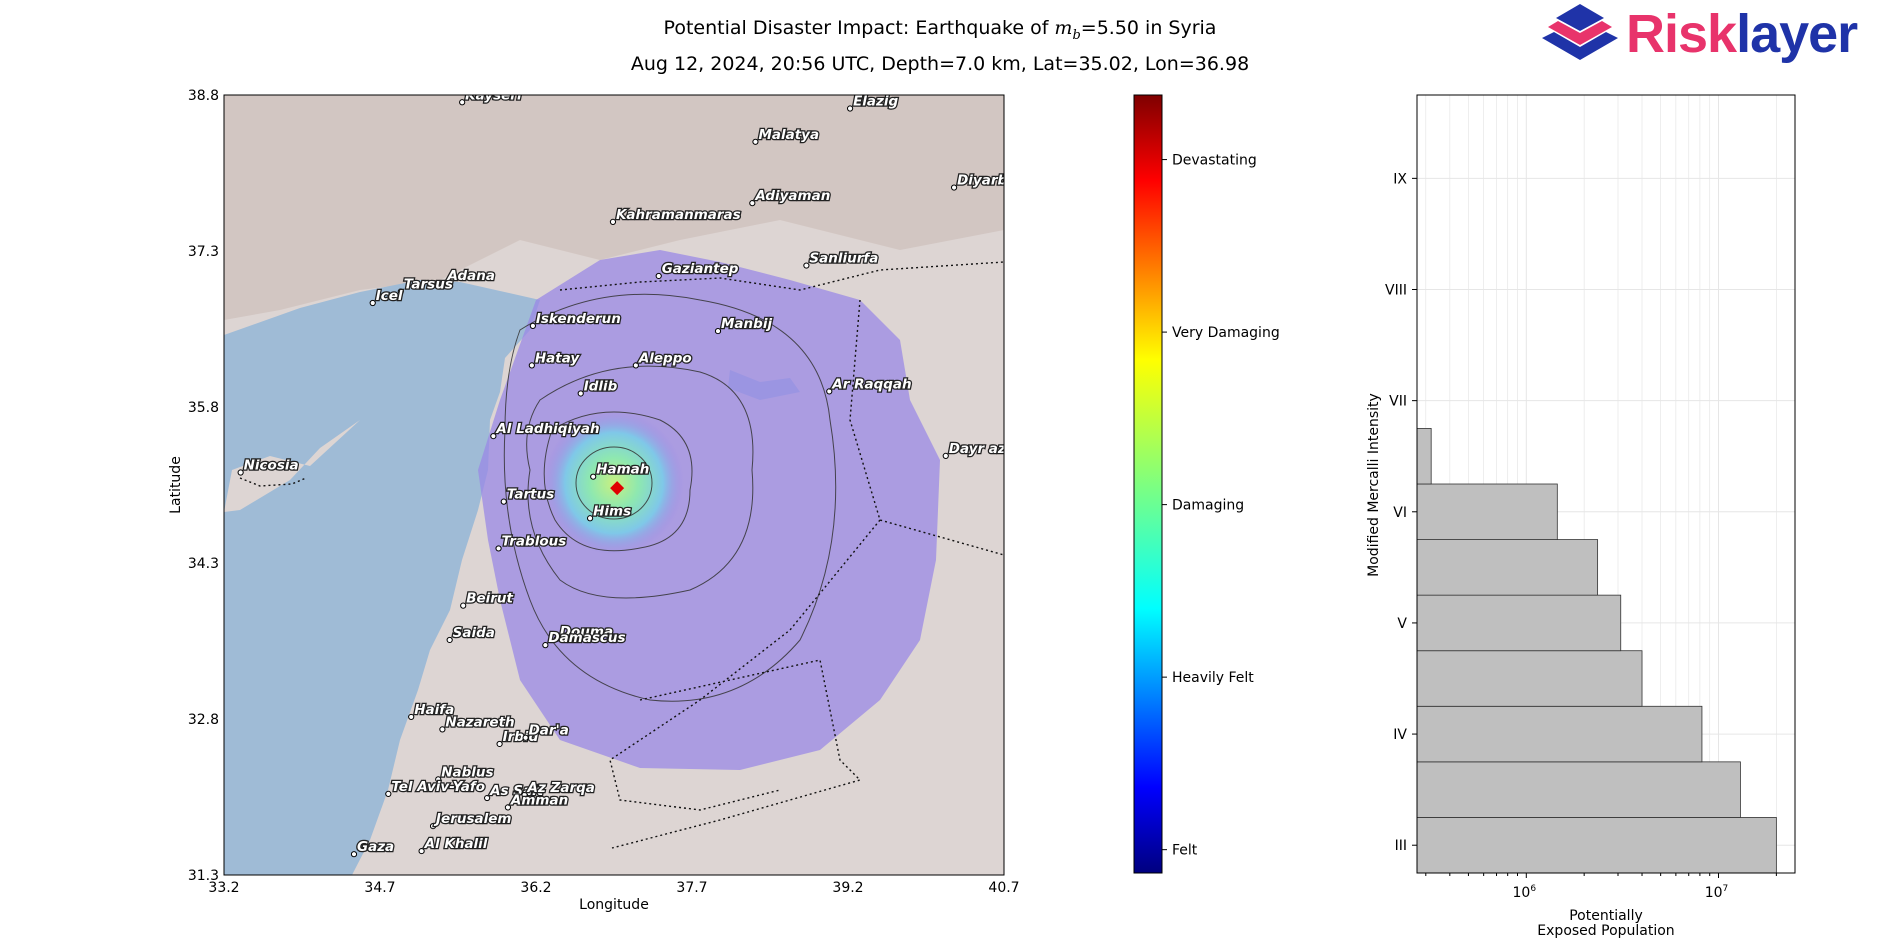 Image resolution: width=1889 pixels, height=944 pixels. What do you see at coordinates (534, 541) in the screenshot?
I see `city-label: Trablous` at bounding box center [534, 541].